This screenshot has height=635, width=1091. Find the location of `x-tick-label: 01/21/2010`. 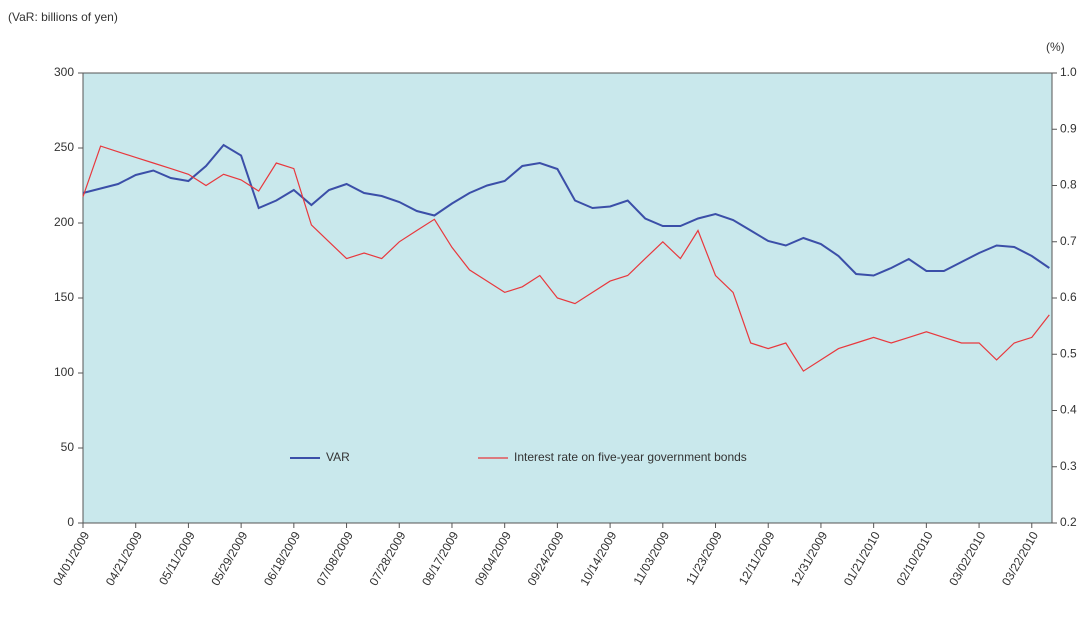

x-tick-label: 01/21/2010 is located at coordinates (862, 558).